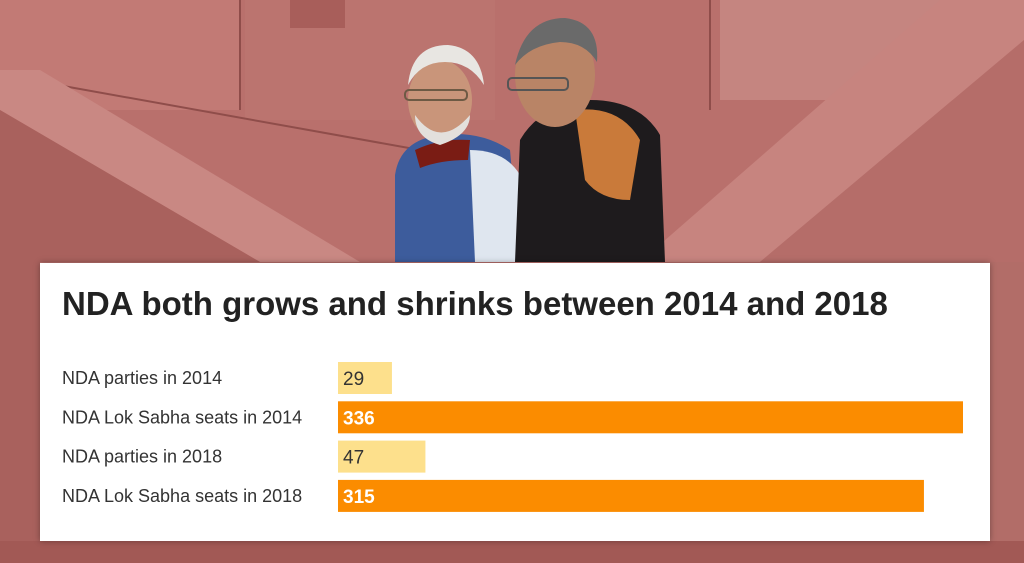 This screenshot has height=563, width=1024. What do you see at coordinates (359, 497) in the screenshot?
I see `bar-value-label: 315` at bounding box center [359, 497].